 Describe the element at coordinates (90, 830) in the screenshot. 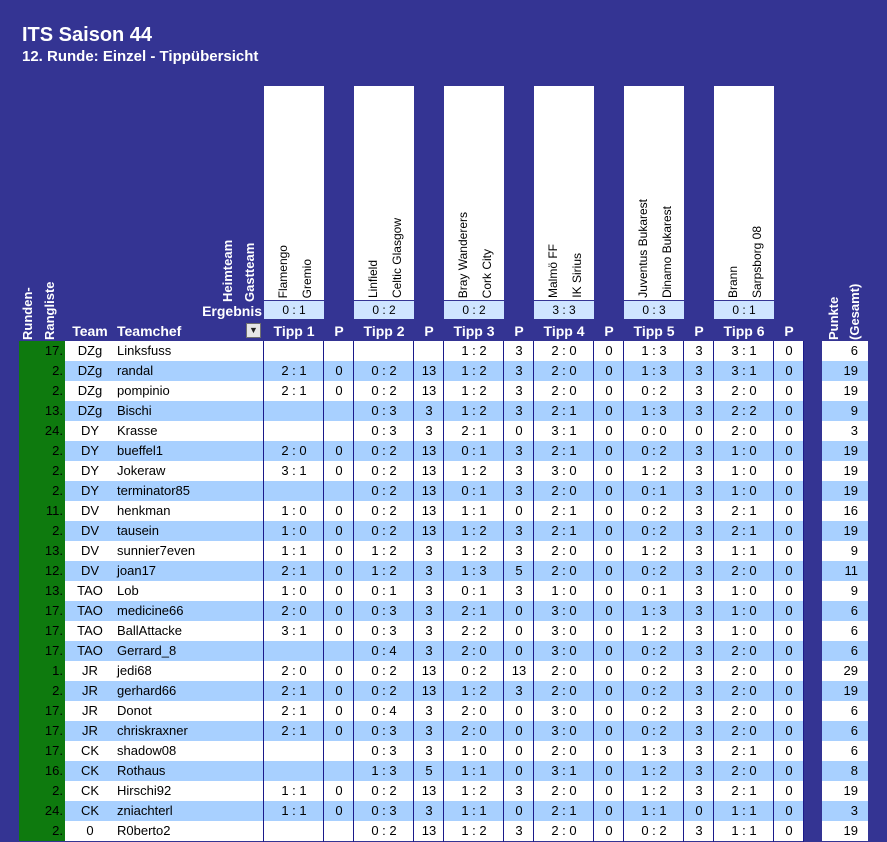

I see `team-cell: 0` at that location.